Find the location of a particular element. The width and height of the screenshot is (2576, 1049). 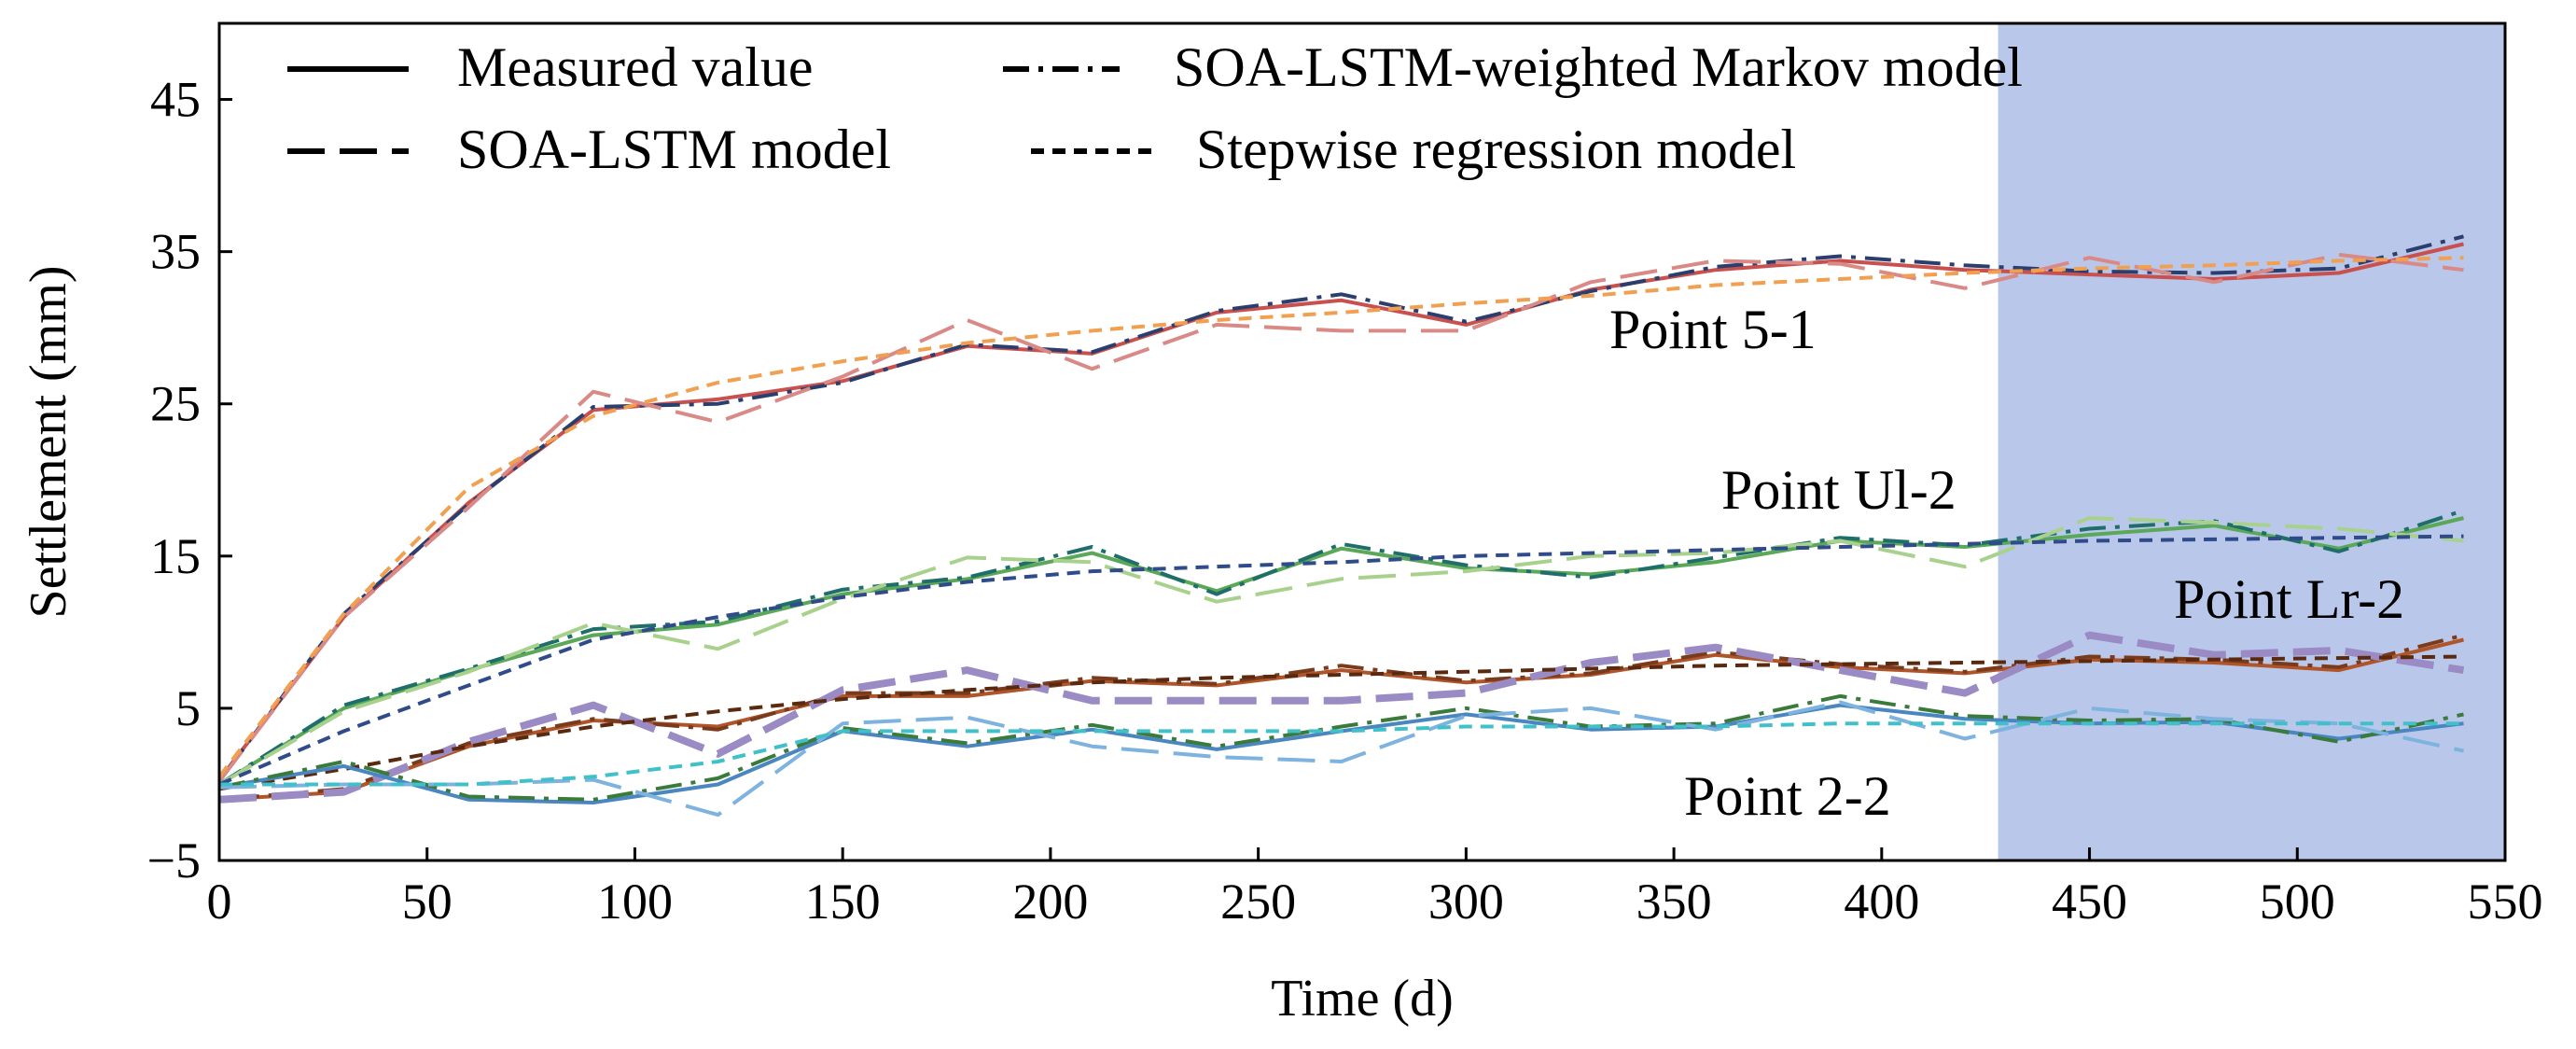

x-tick-label: 500 is located at coordinates (2297, 902).